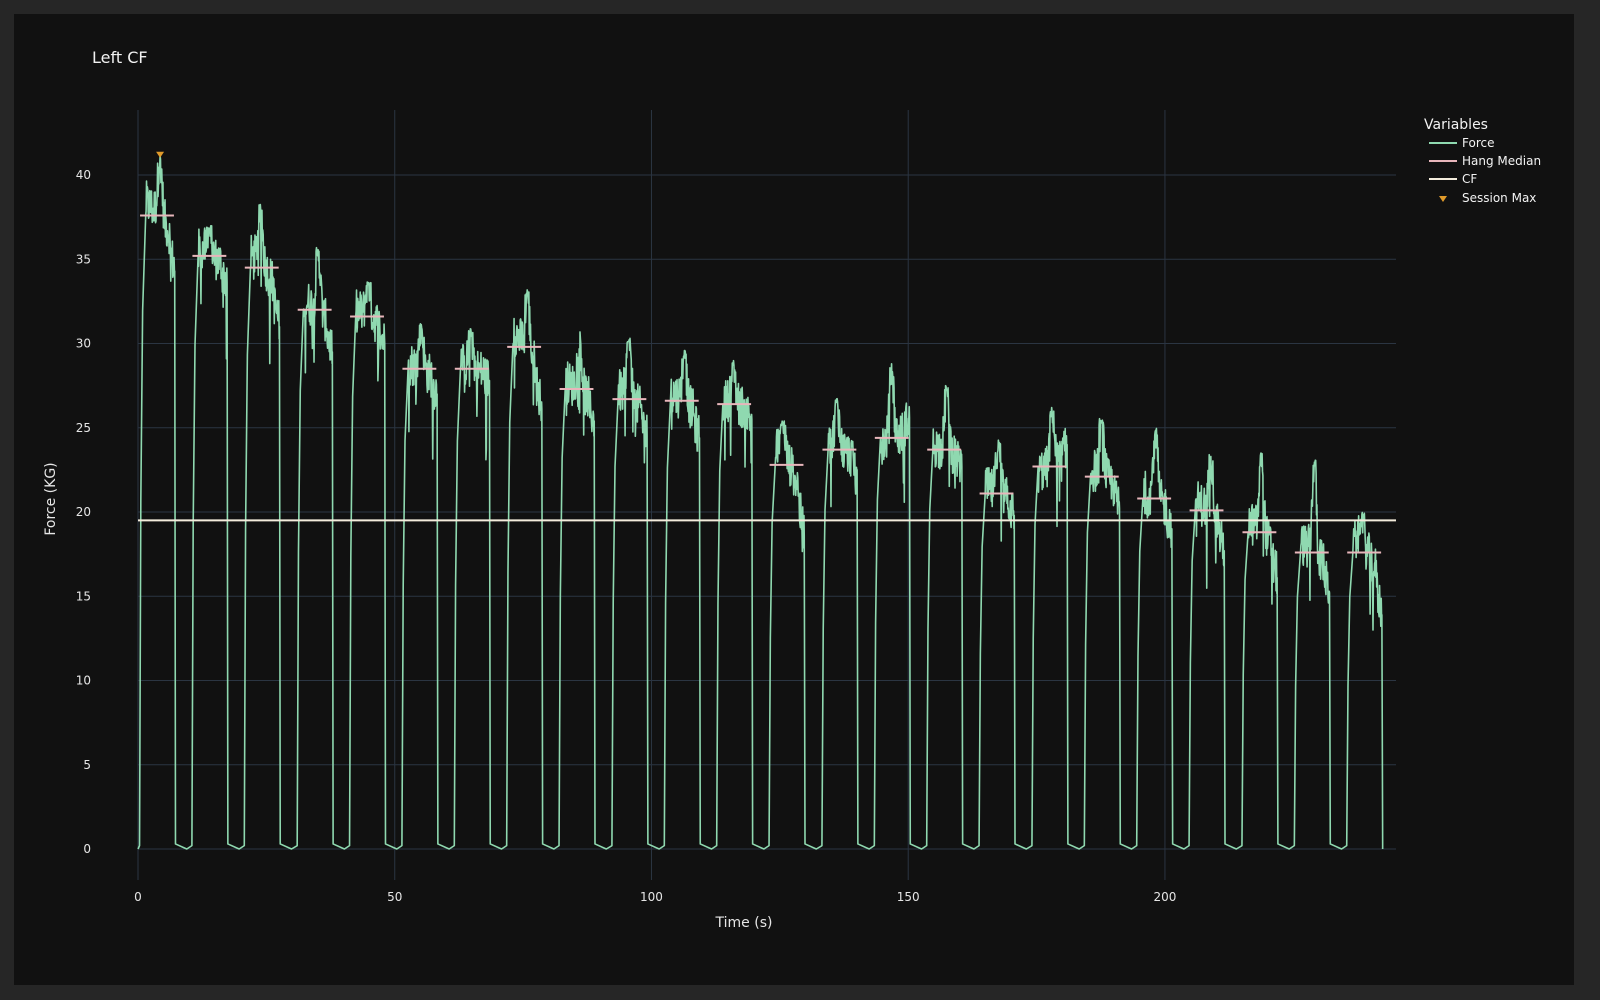  Describe the element at coordinates (1499, 198) in the screenshot. I see `legend-label-session-max: Session Max` at that location.